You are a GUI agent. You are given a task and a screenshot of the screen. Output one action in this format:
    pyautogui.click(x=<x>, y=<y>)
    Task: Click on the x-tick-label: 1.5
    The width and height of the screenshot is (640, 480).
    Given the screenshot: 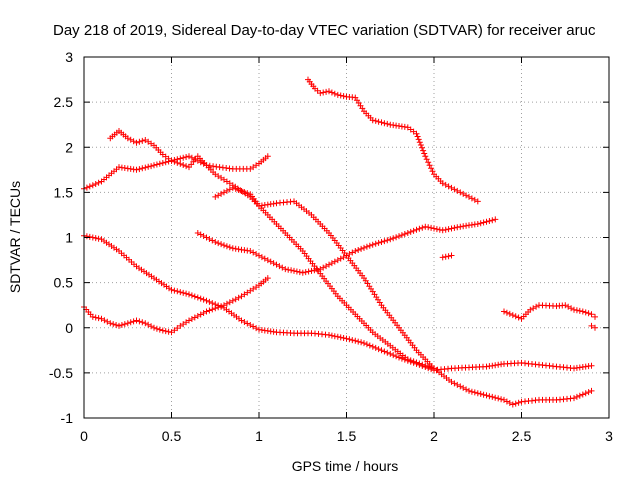 What is the action you would take?
    pyautogui.click(x=347, y=436)
    